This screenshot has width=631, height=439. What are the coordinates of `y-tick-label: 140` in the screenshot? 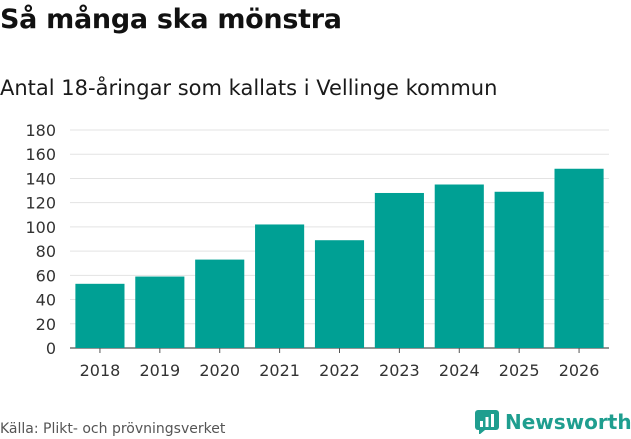 It's located at (40, 178).